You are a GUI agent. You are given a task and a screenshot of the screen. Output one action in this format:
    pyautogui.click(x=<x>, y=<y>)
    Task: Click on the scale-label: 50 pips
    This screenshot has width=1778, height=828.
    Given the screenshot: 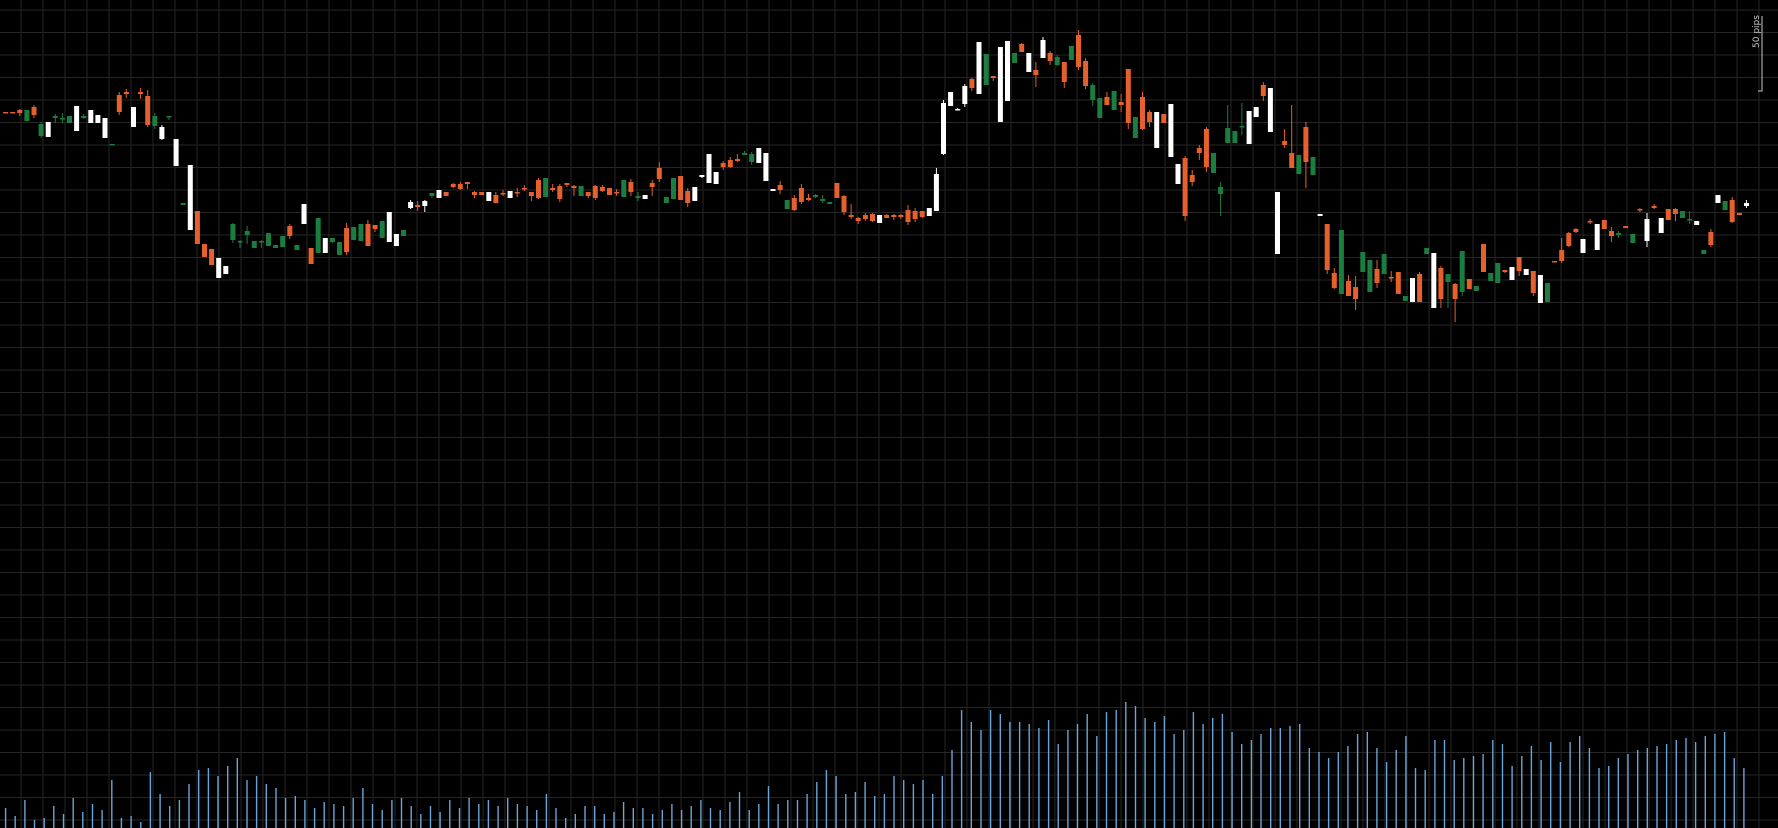 What is the action you would take?
    pyautogui.click(x=1757, y=31)
    